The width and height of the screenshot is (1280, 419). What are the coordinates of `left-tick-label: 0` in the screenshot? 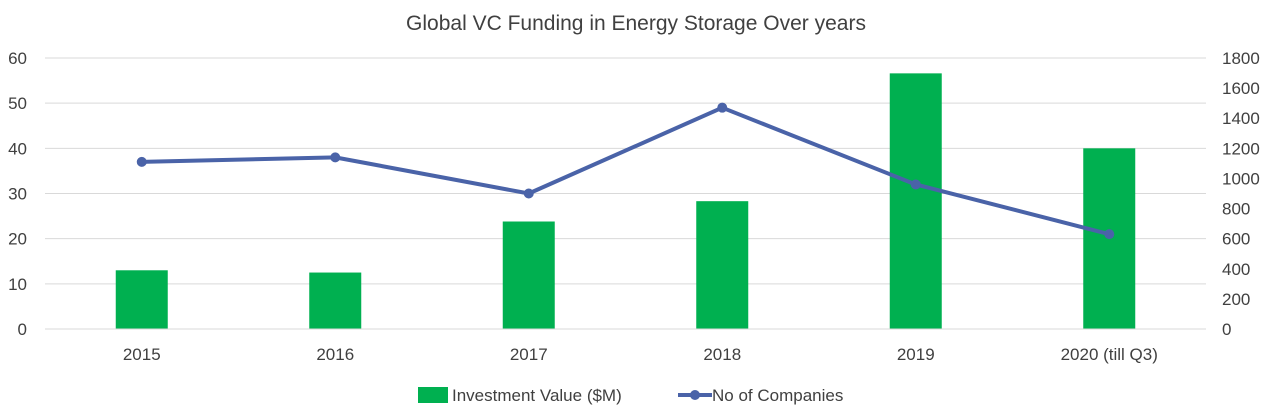 It's located at (22, 329).